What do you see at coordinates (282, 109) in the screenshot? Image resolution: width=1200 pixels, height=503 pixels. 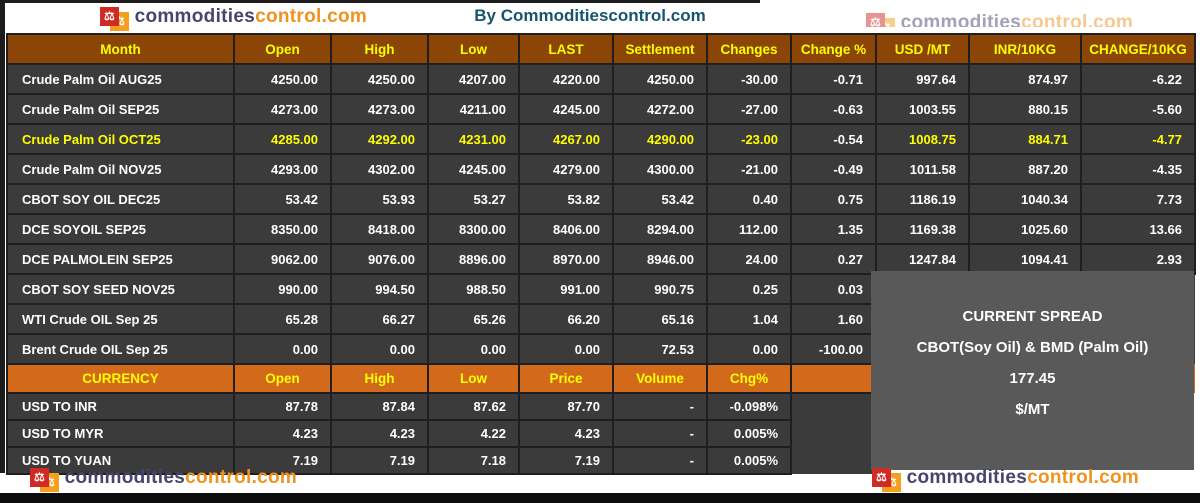 I see `open-cell: 4273.00` at bounding box center [282, 109].